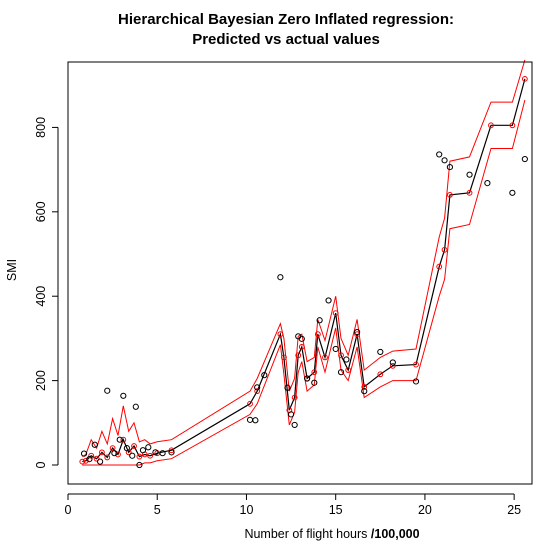 Image resolution: width=550 pixels, height=550 pixels. Describe the element at coordinates (12, 270) in the screenshot. I see `y-axis-label: SMI` at that location.